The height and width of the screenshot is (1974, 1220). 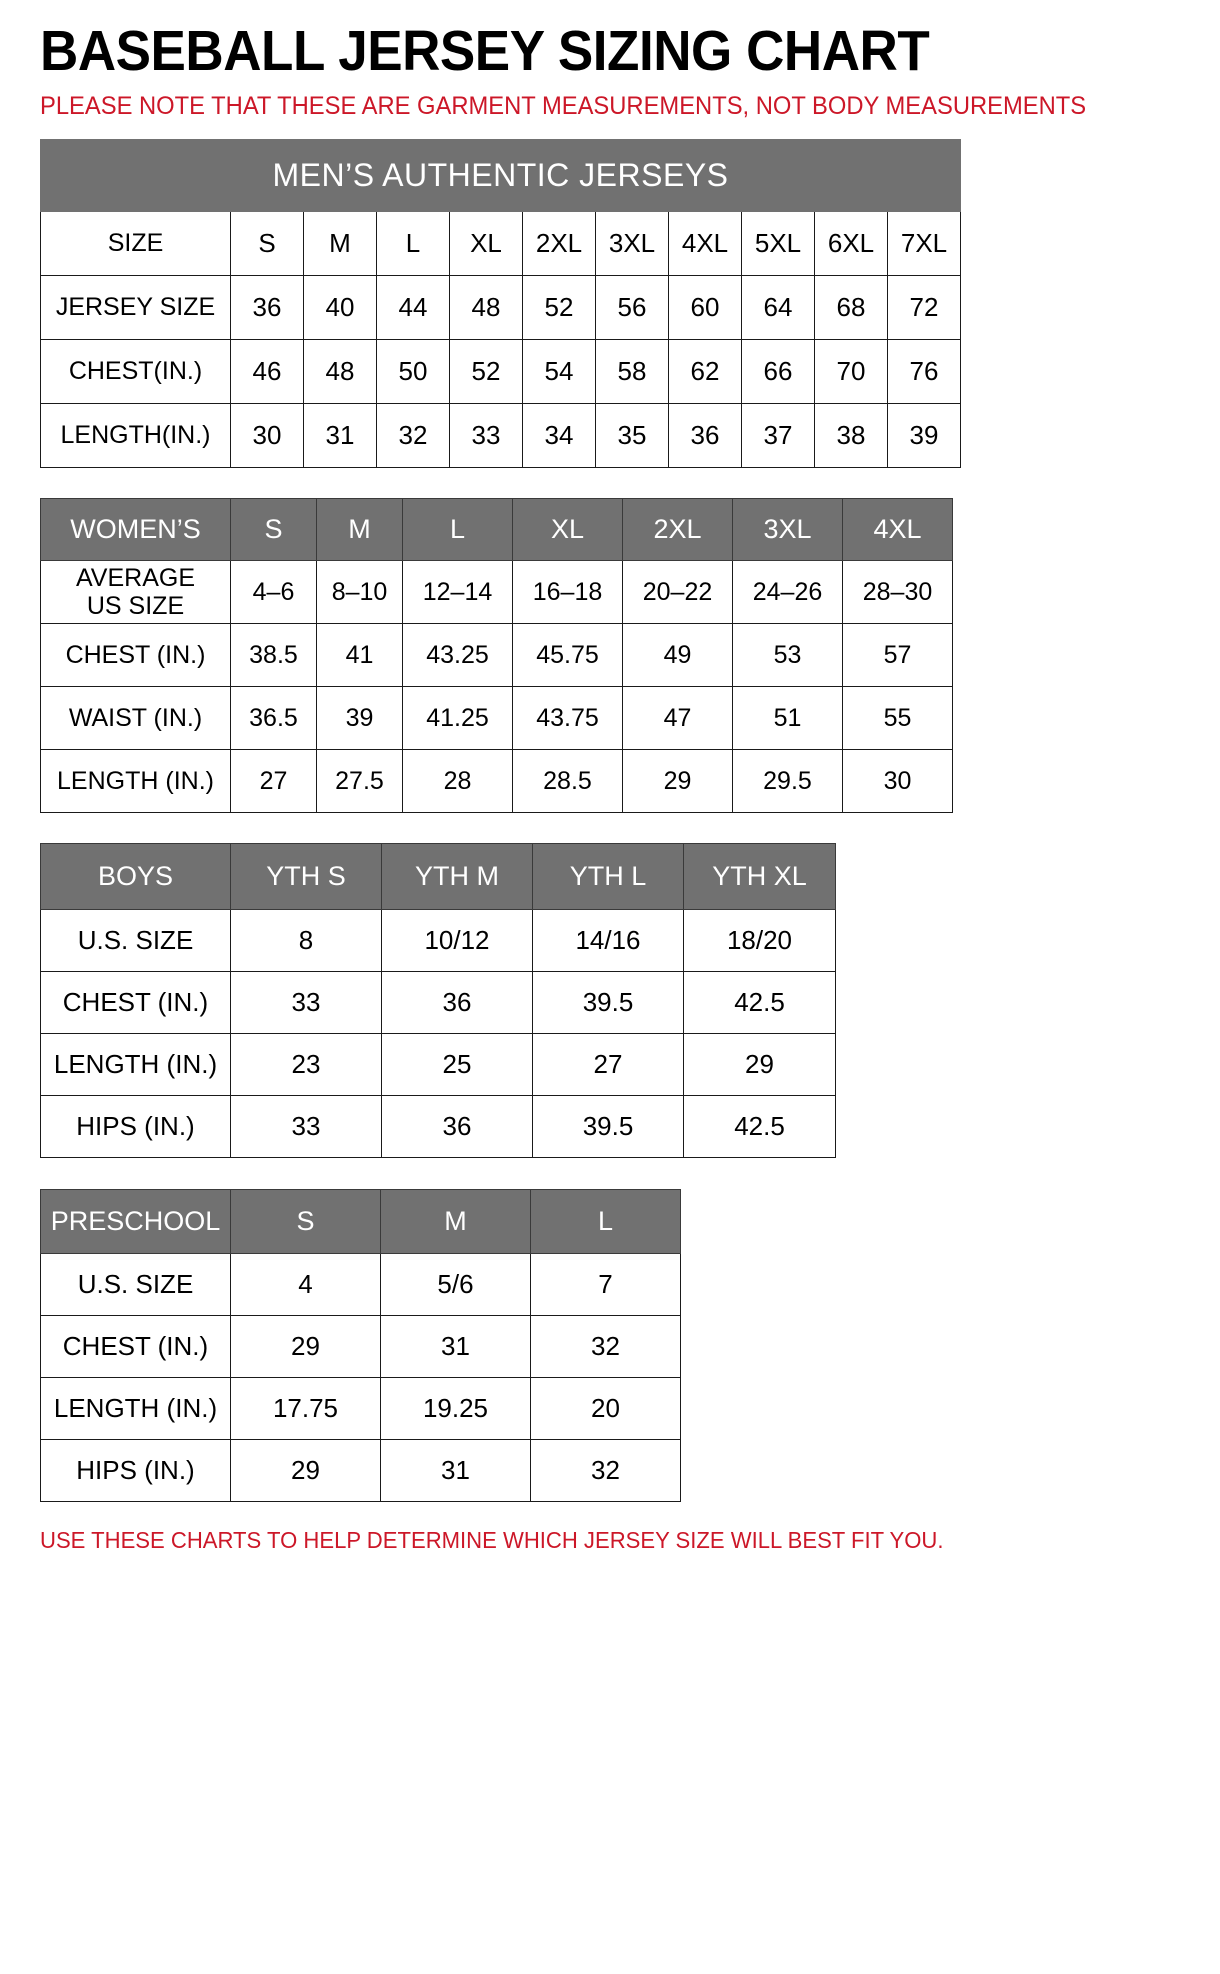 I want to click on boys-col-header: YTH M, so click(x=457, y=877).